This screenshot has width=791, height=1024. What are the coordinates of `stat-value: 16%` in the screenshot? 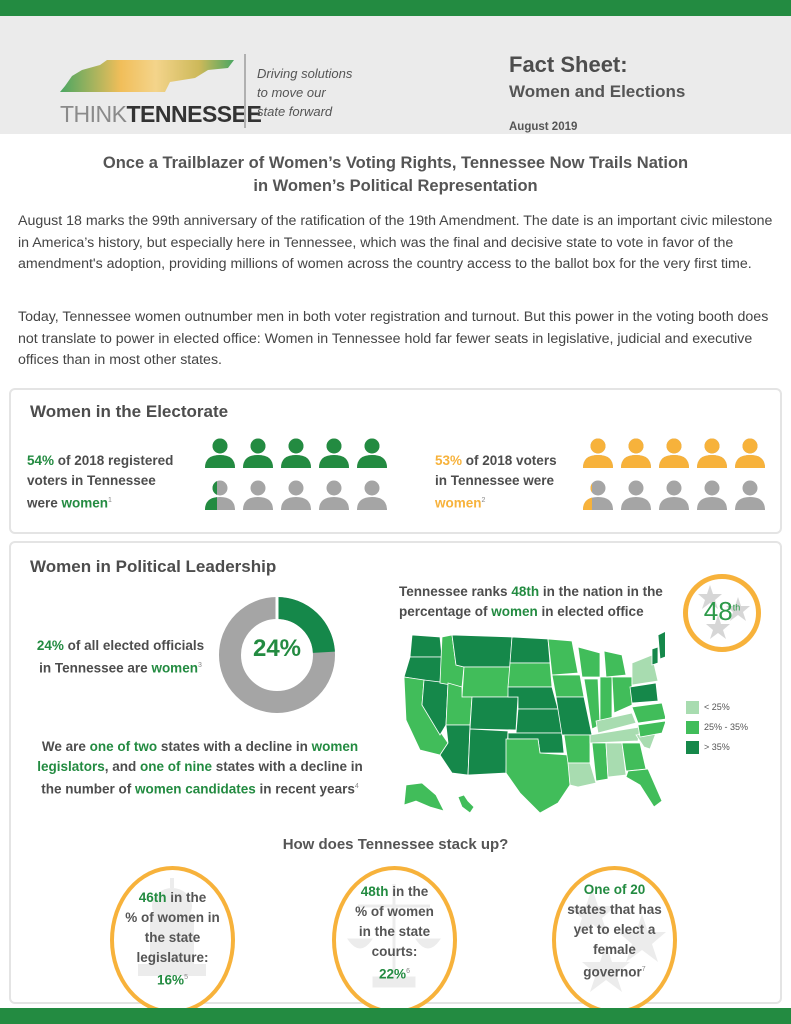 It's located at (171, 980).